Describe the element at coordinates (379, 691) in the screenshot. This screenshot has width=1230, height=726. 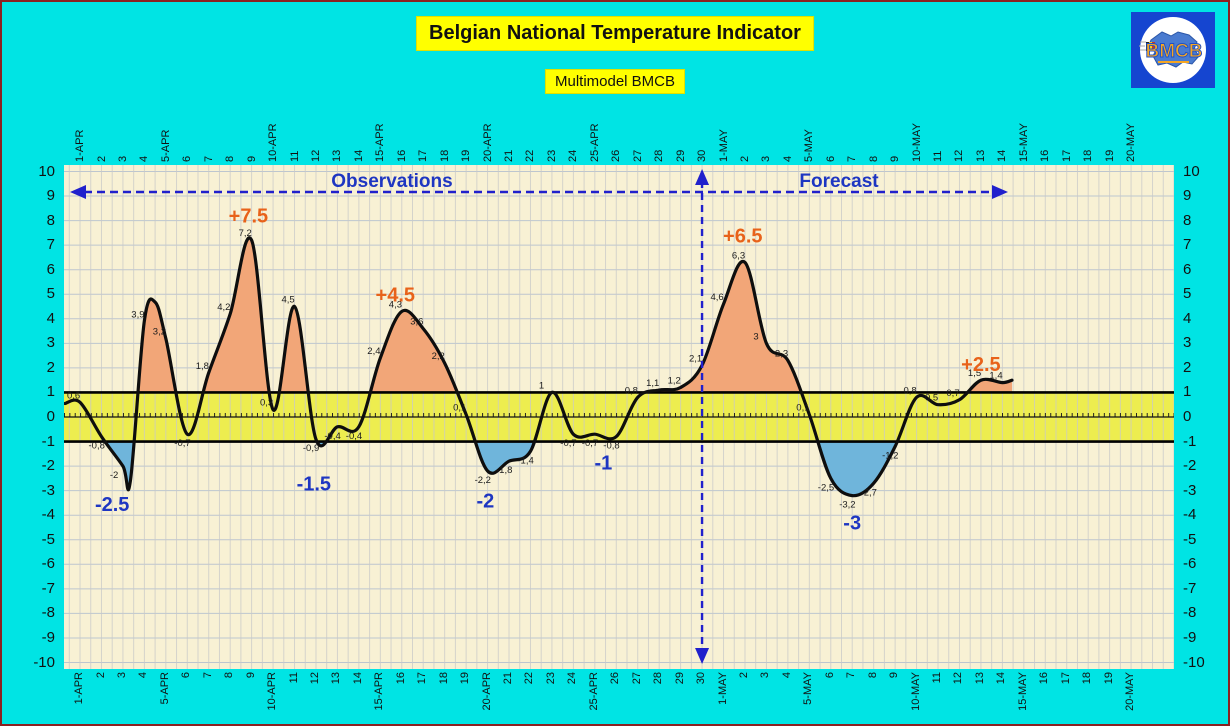
I see `x-tick-label-bottom: 15-APR` at that location.